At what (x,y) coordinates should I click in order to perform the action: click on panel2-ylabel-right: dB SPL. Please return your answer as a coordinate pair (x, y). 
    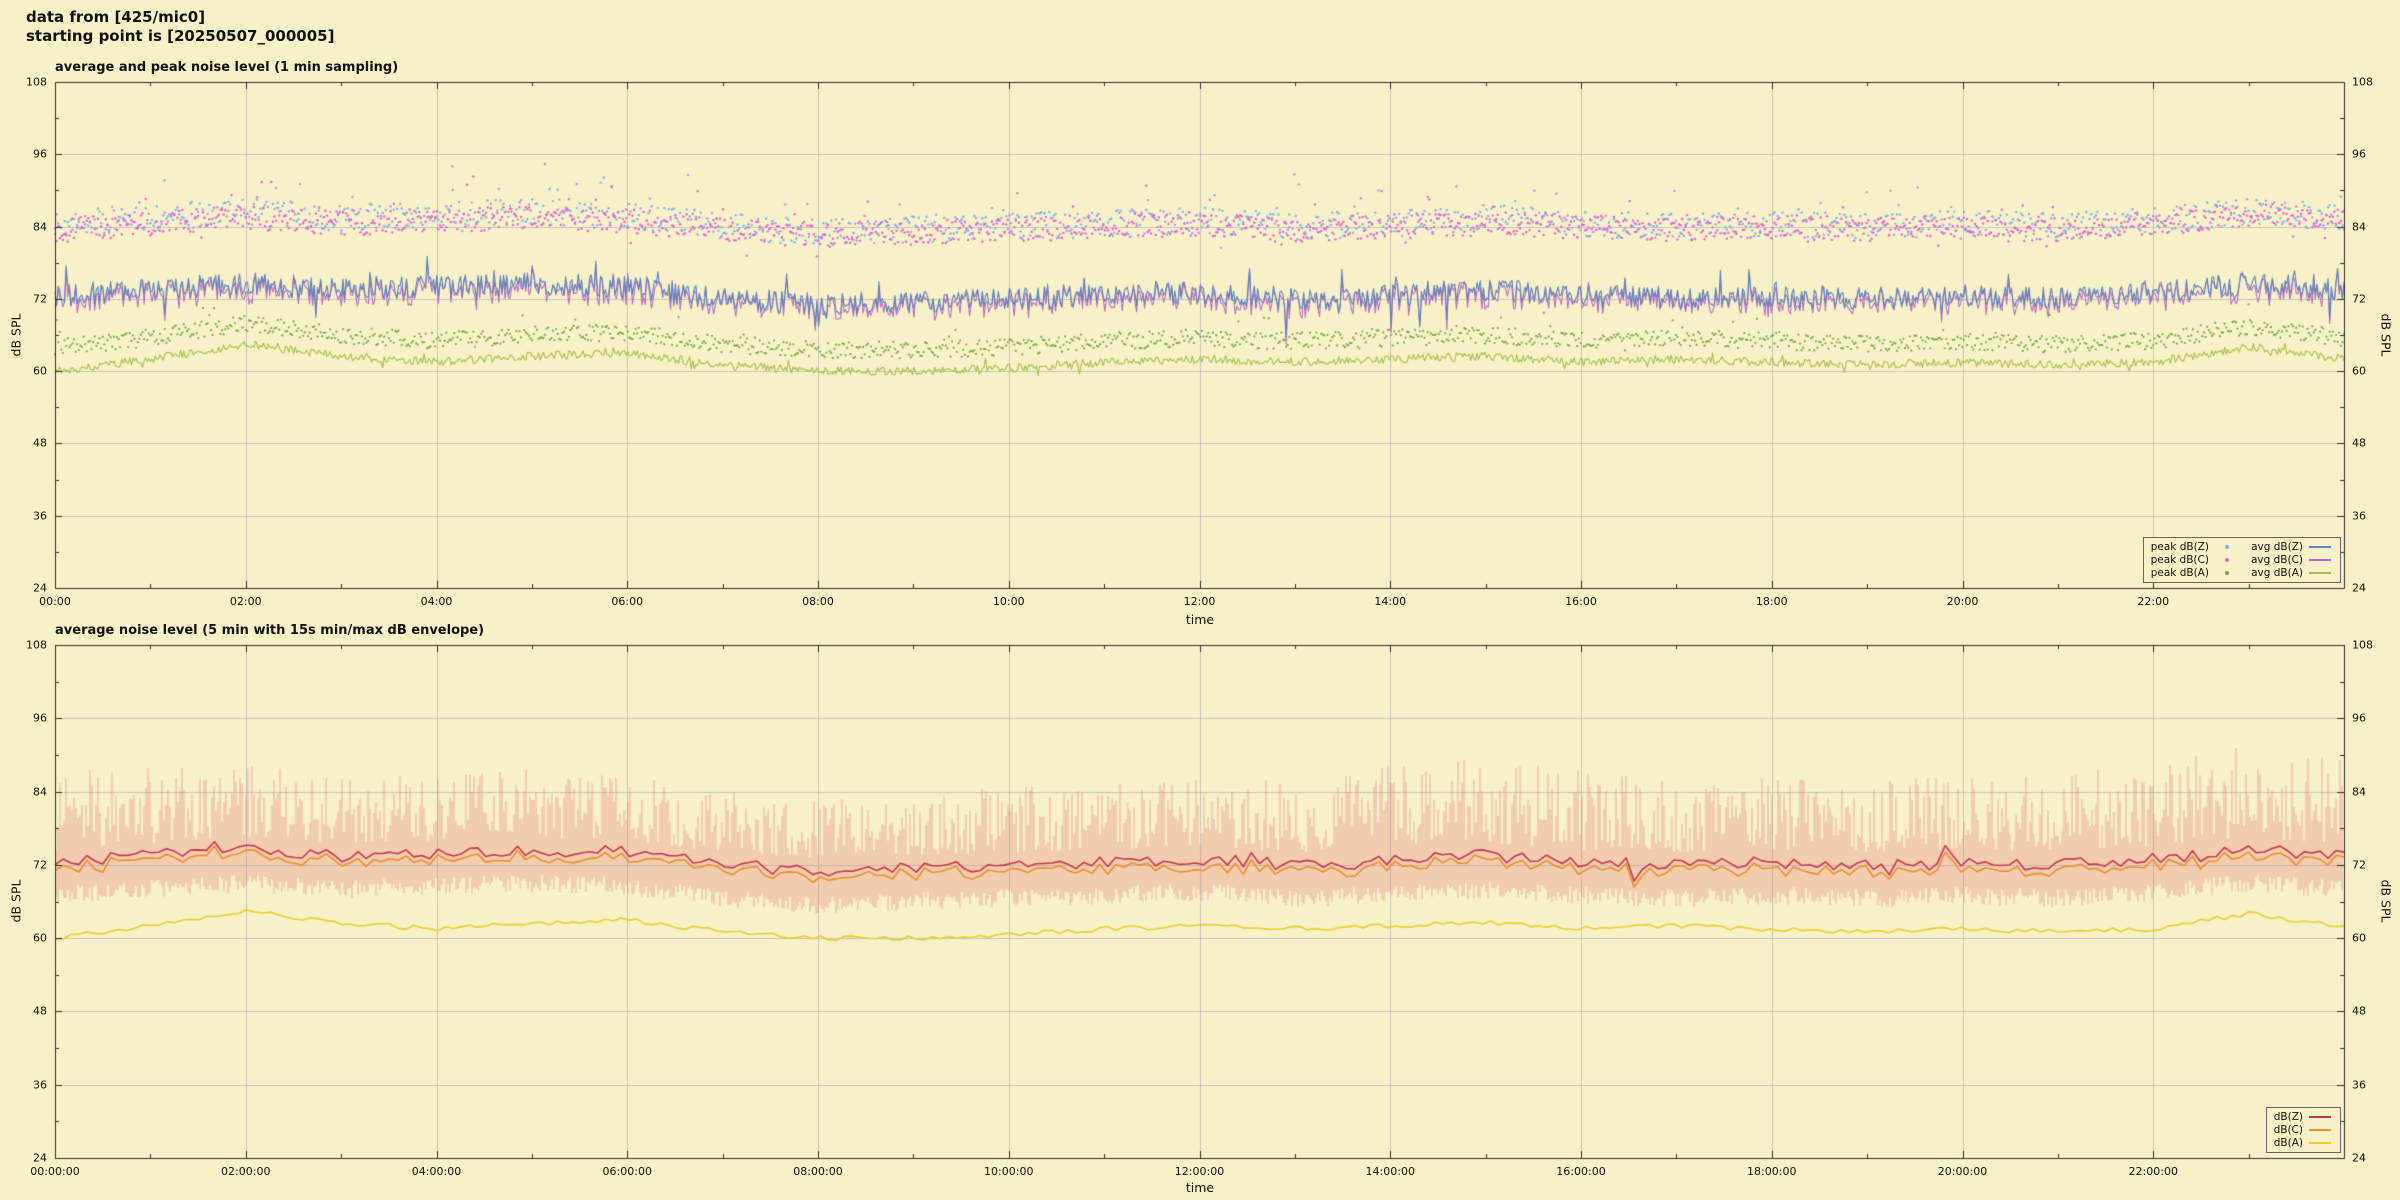
    Looking at the image, I should click on (2386, 901).